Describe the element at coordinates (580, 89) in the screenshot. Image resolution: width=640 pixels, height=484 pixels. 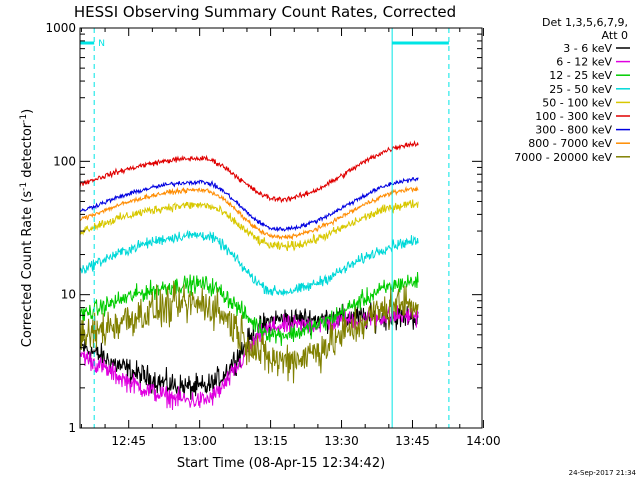
I see `legend-entry-label: 25 - 50 keV` at that location.